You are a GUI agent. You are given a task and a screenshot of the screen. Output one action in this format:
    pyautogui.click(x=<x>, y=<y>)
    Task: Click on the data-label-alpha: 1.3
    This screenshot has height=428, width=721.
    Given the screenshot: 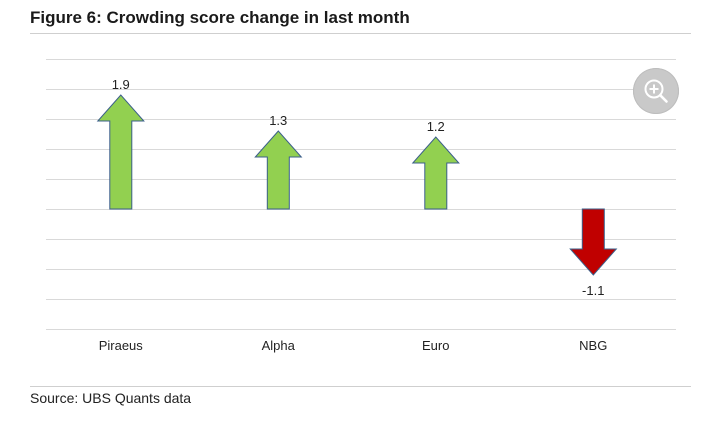 What is the action you would take?
    pyautogui.click(x=278, y=120)
    